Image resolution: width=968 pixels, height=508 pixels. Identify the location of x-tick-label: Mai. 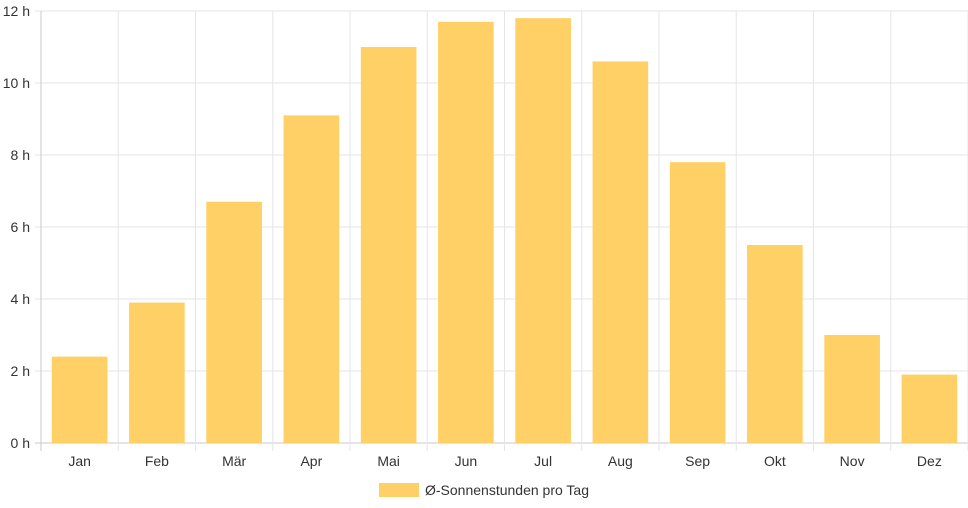
(388, 461).